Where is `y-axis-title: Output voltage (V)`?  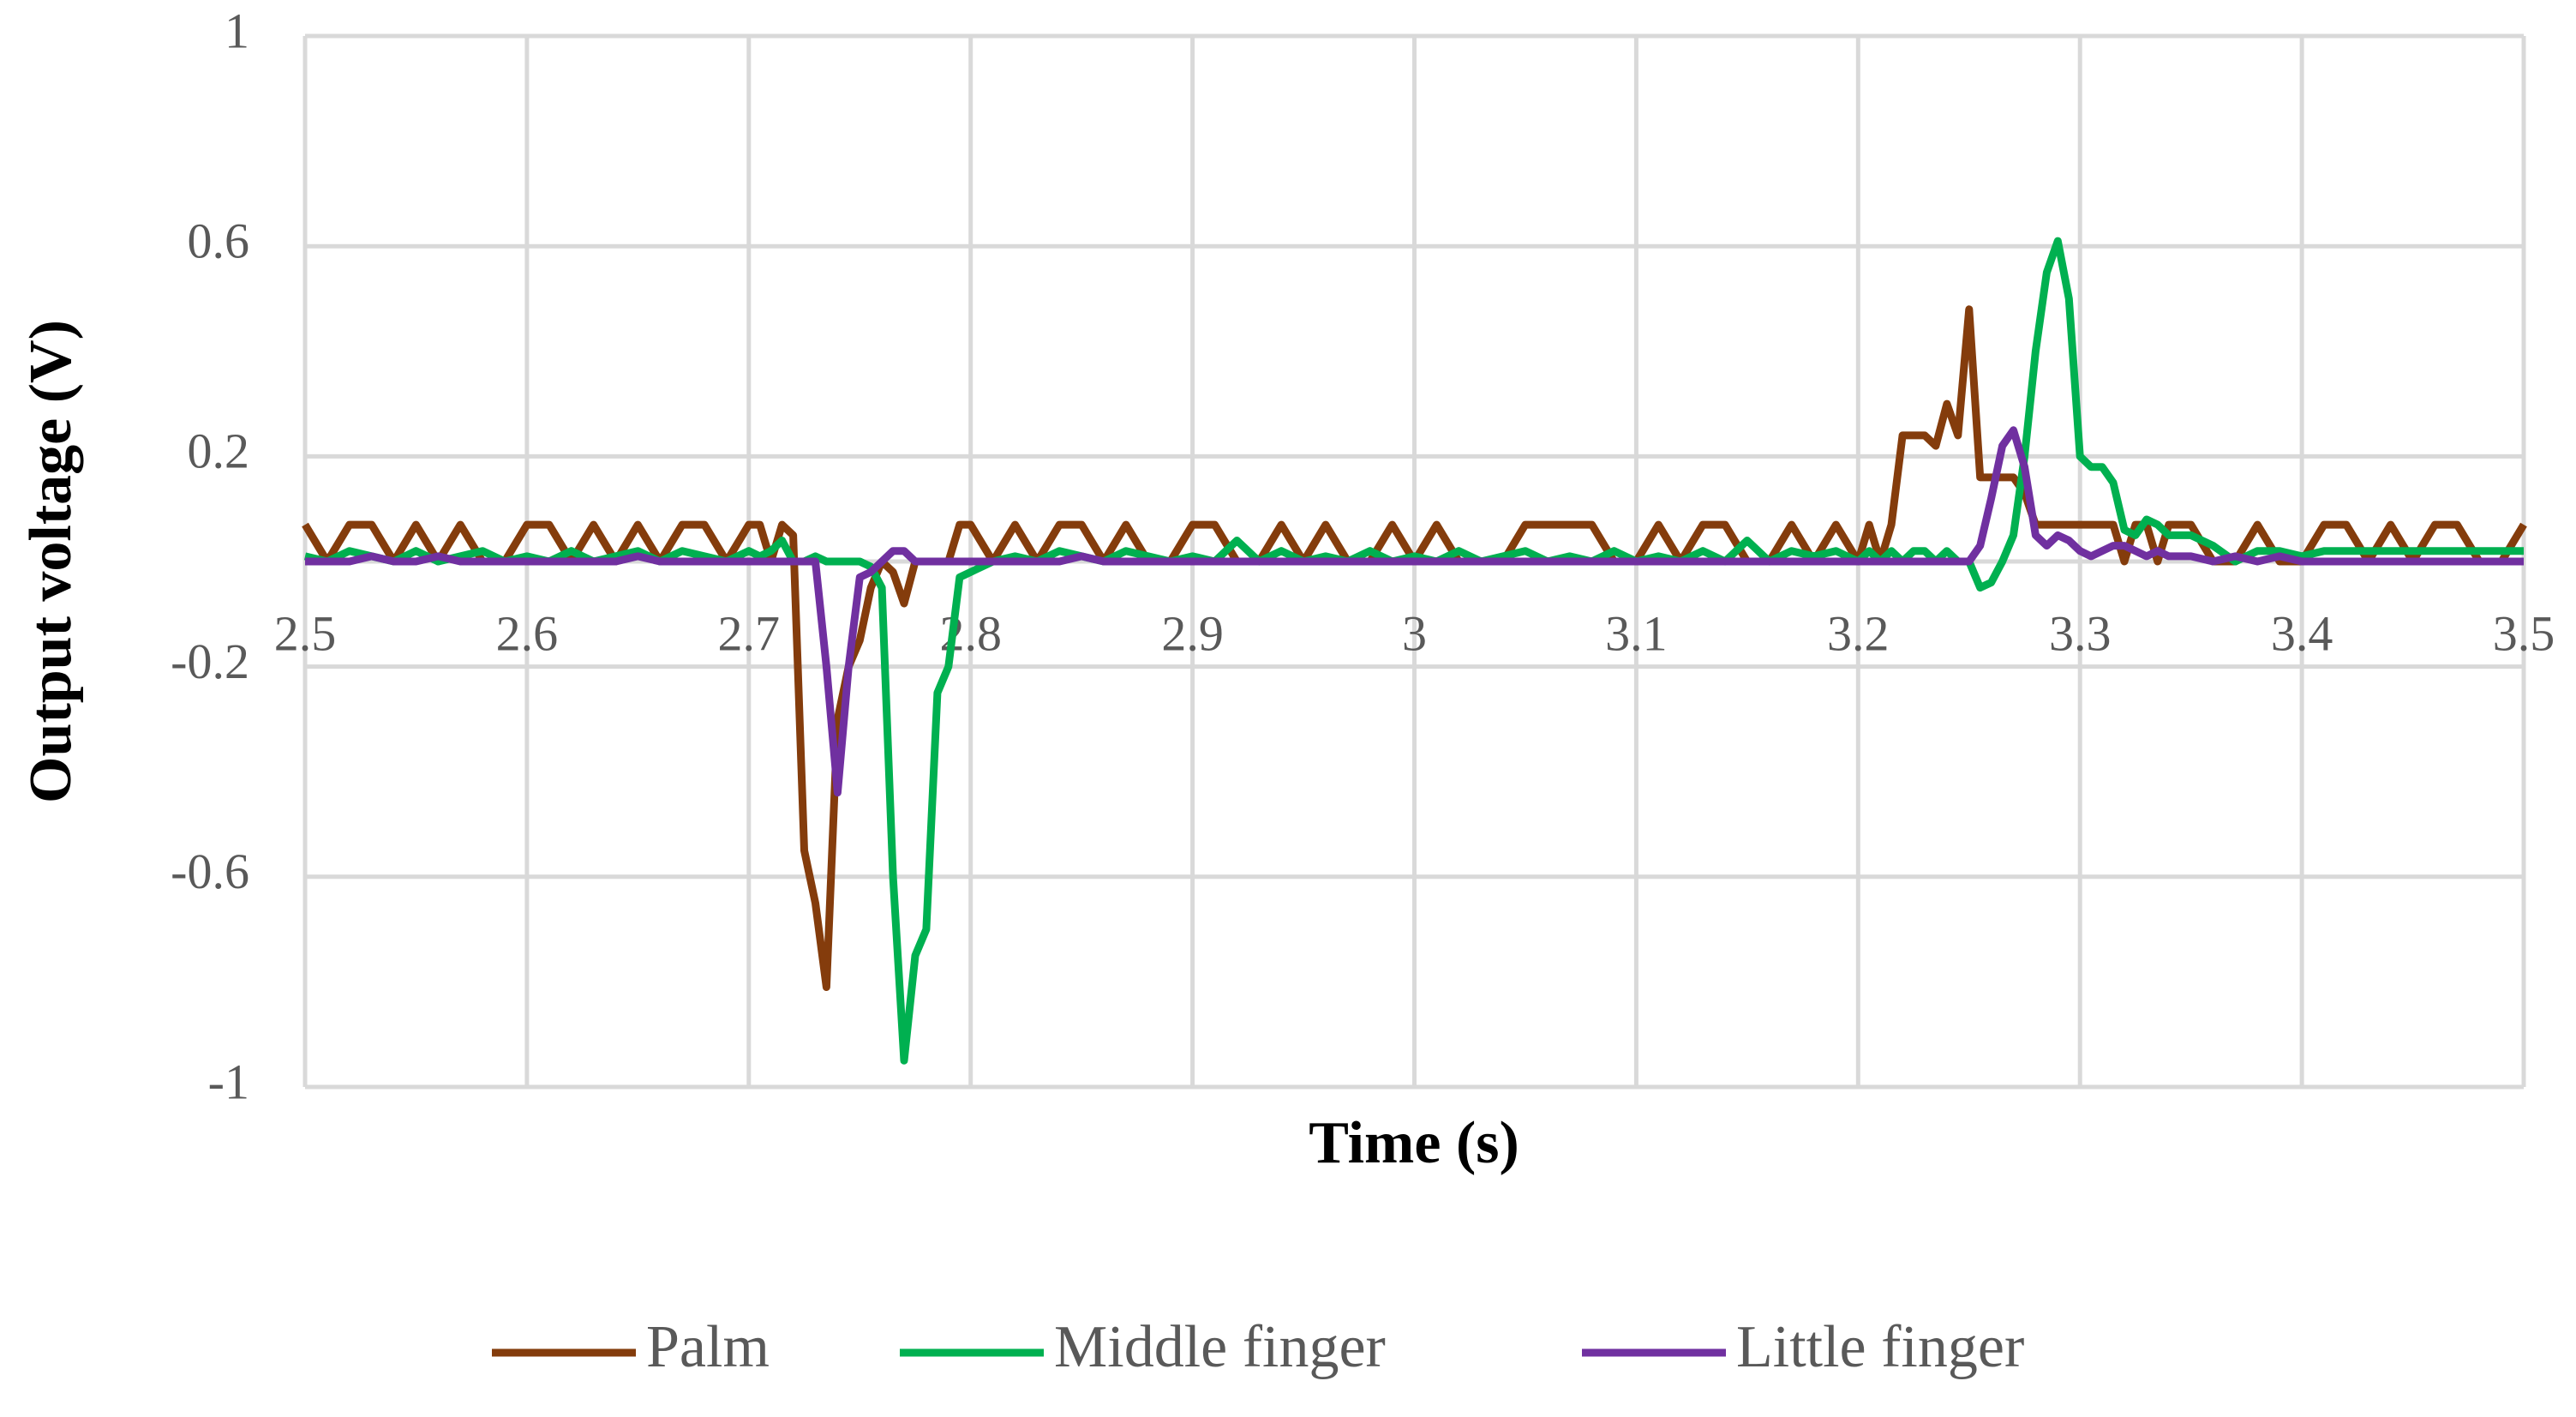
y-axis-title: Output voltage (V) is located at coordinates (51, 561).